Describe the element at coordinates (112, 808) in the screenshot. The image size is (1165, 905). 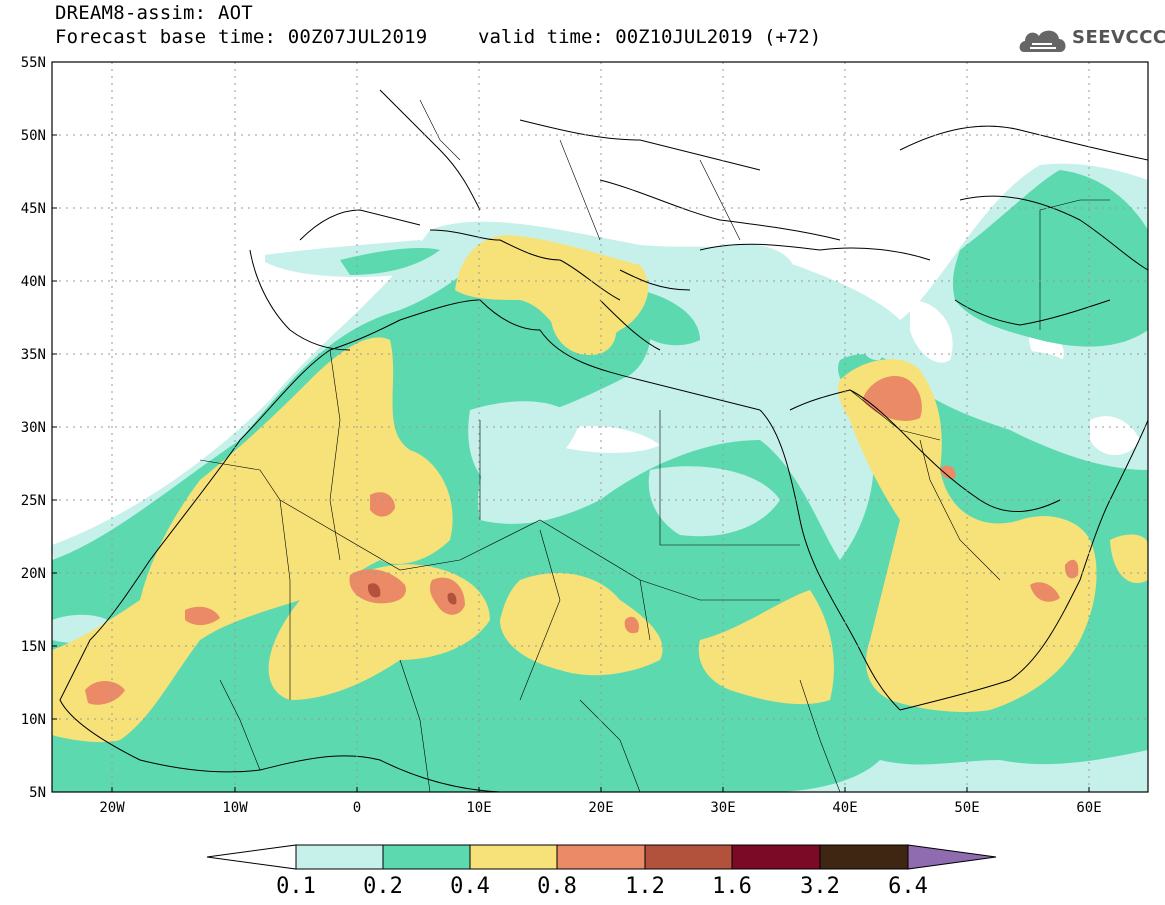
I see `lon-label: 20W` at that location.